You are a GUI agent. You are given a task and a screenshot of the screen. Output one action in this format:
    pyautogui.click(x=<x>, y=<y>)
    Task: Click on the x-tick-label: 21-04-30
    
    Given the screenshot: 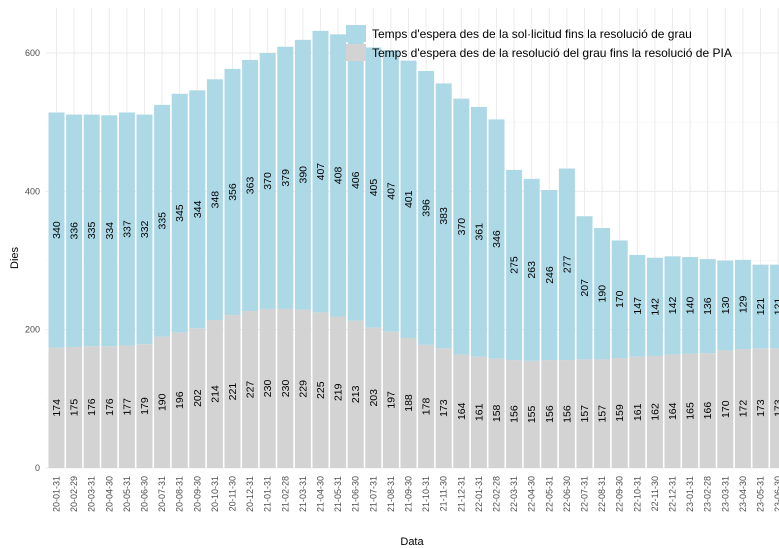 What is the action you would take?
    pyautogui.click(x=321, y=494)
    